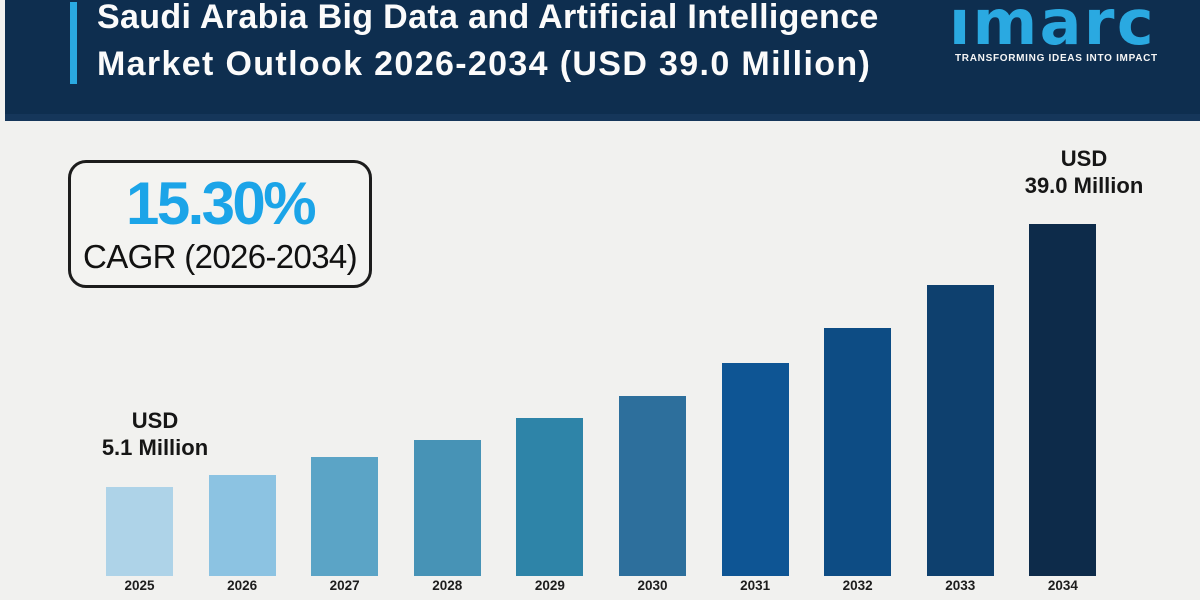 The width and height of the screenshot is (1200, 600). I want to click on year-label-2033: 2033, so click(960, 585).